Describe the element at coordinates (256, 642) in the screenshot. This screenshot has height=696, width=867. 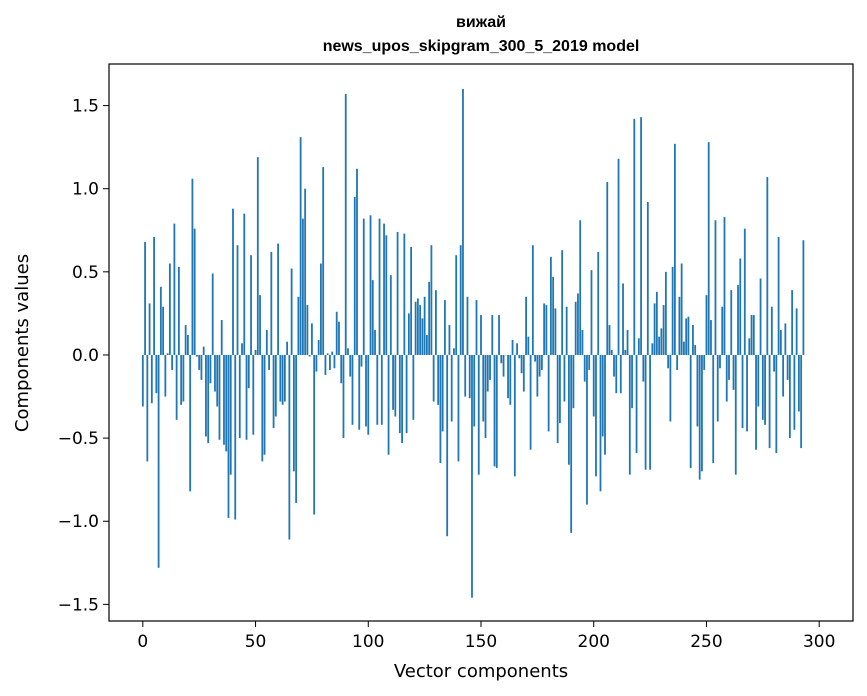
I see `x-tick-label: 50` at that location.